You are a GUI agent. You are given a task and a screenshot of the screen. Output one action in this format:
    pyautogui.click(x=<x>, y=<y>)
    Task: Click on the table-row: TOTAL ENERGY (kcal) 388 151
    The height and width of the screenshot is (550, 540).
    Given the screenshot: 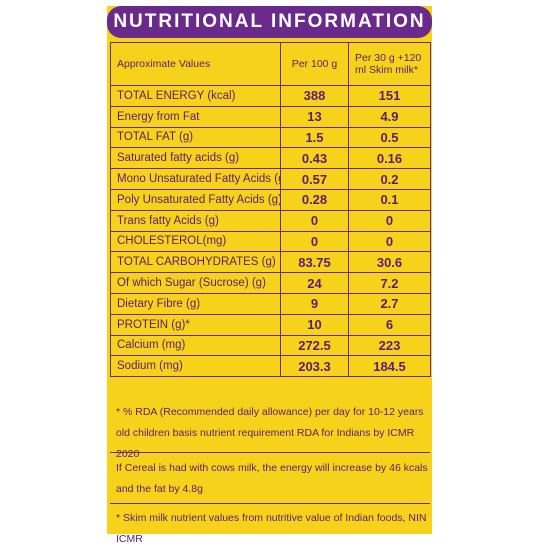 What is the action you would take?
    pyautogui.click(x=270, y=96)
    